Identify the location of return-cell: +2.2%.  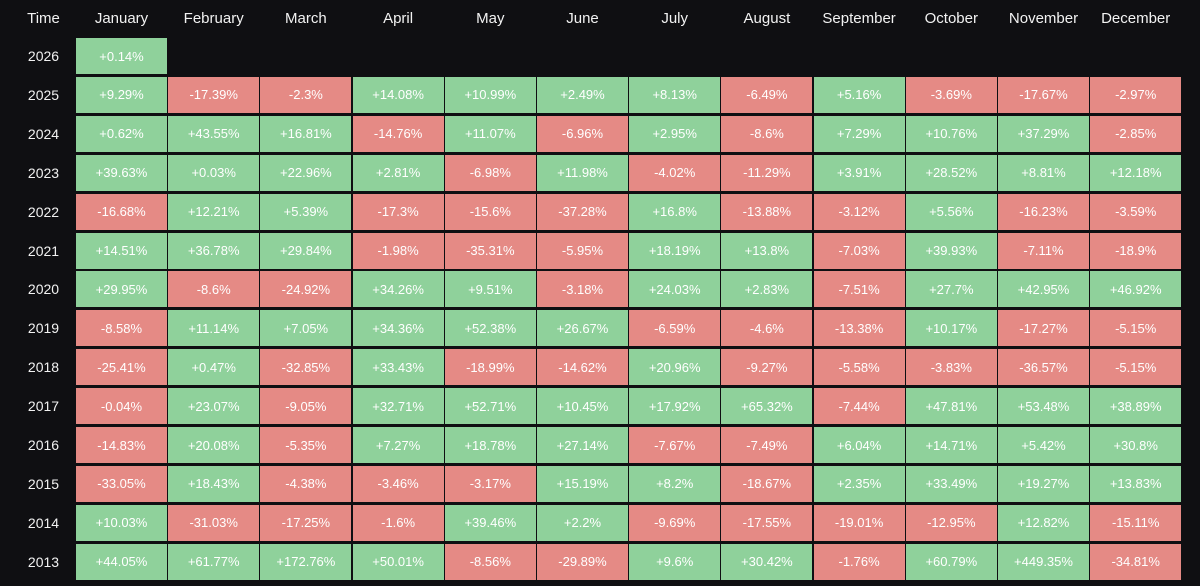
(582, 522).